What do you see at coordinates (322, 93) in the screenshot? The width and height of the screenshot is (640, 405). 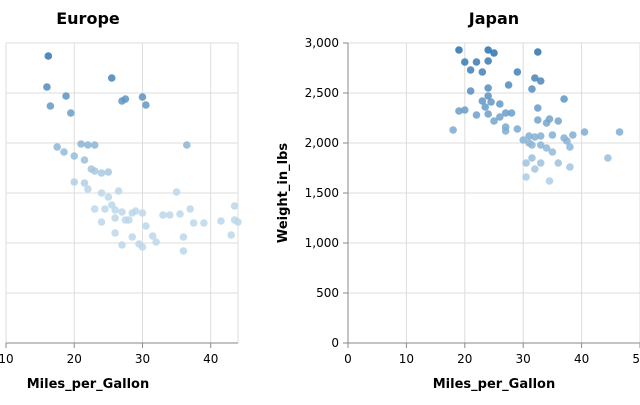 I see `y-tick-label-japan-5: 2,500` at bounding box center [322, 93].